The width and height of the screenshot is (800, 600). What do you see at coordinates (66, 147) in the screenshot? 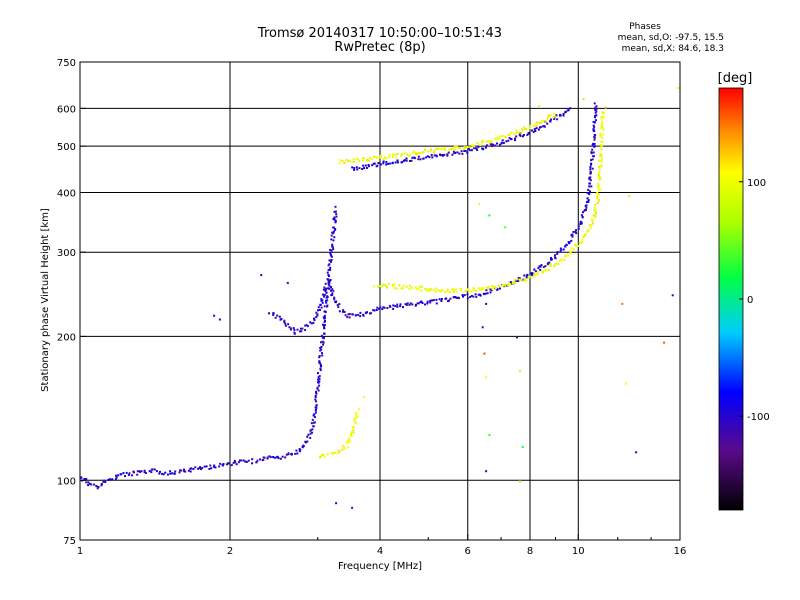
I see `y-tick-label: 500` at bounding box center [66, 147].